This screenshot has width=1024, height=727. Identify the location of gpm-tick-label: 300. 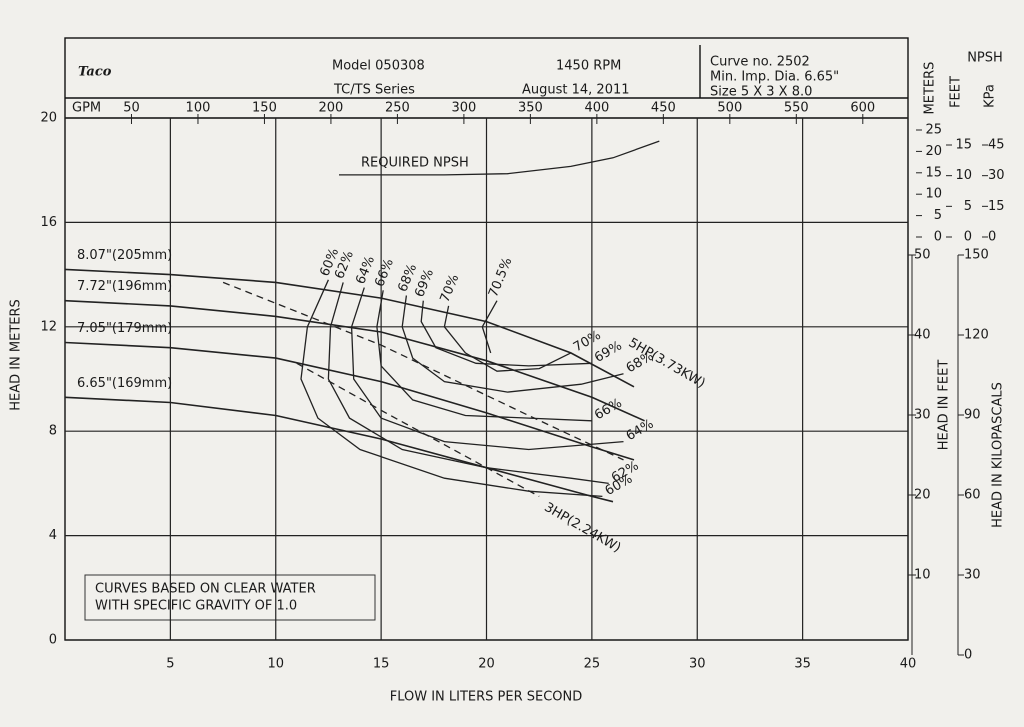
(463, 108).